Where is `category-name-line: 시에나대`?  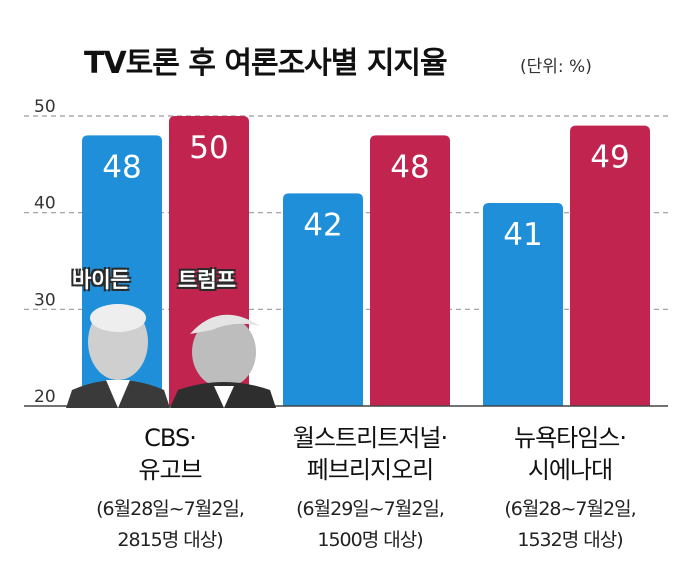 category-name-line: 시에나대 is located at coordinates (570, 470).